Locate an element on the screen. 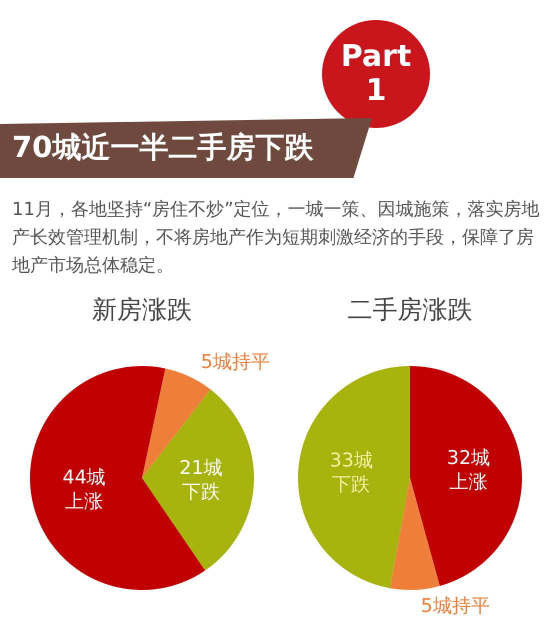 The width and height of the screenshot is (553, 620). text: 70城近一半二手房下跌 is located at coordinates (186, 148).